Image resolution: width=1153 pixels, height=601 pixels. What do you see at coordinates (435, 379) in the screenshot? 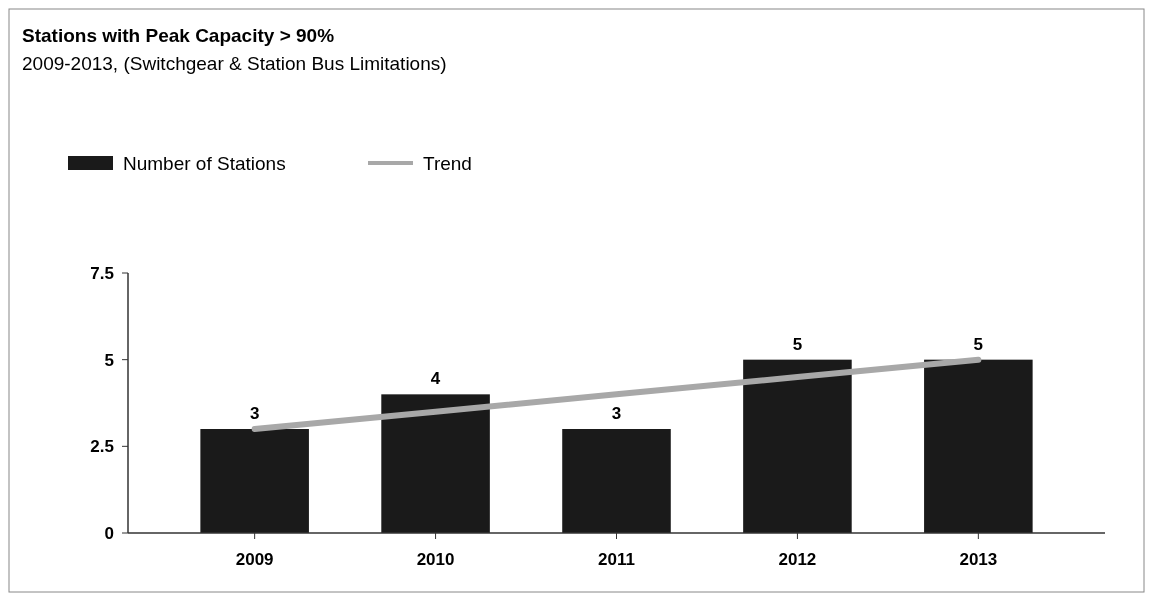
I see `data-label: 4` at bounding box center [435, 379].